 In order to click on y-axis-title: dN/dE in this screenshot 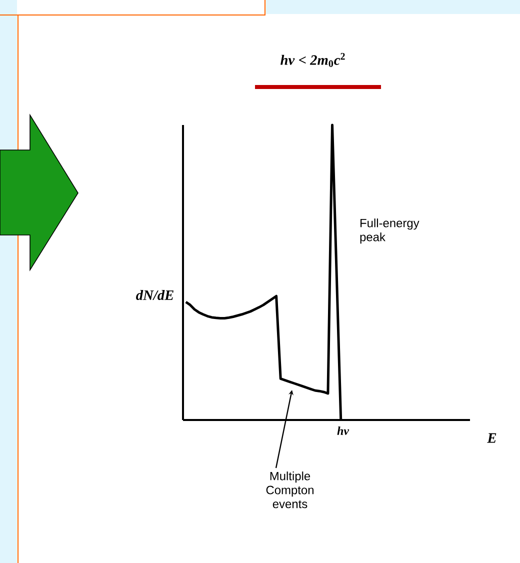, I will do `click(155, 295)`.